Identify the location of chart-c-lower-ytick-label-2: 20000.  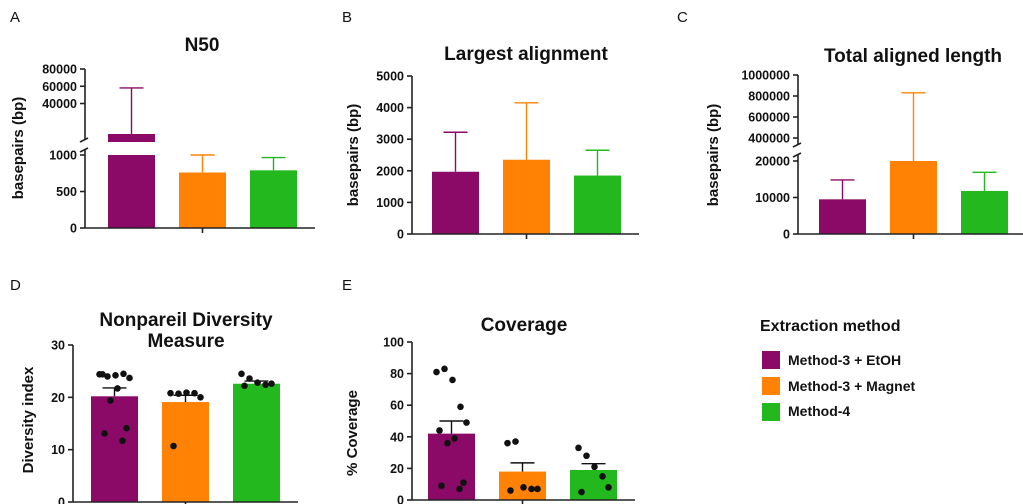
(772, 162).